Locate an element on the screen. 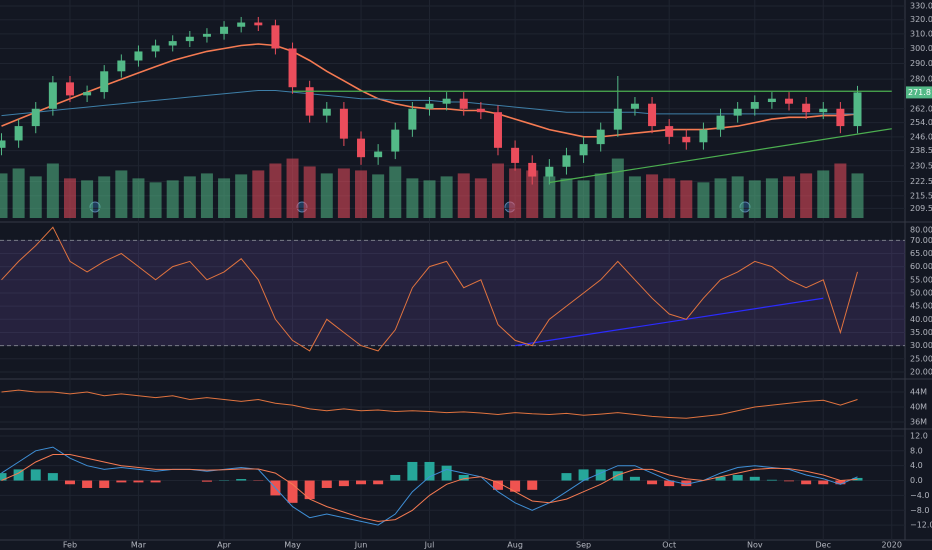 The image size is (932, 550). y-tick-label: 290.0 is located at coordinates (921, 63).